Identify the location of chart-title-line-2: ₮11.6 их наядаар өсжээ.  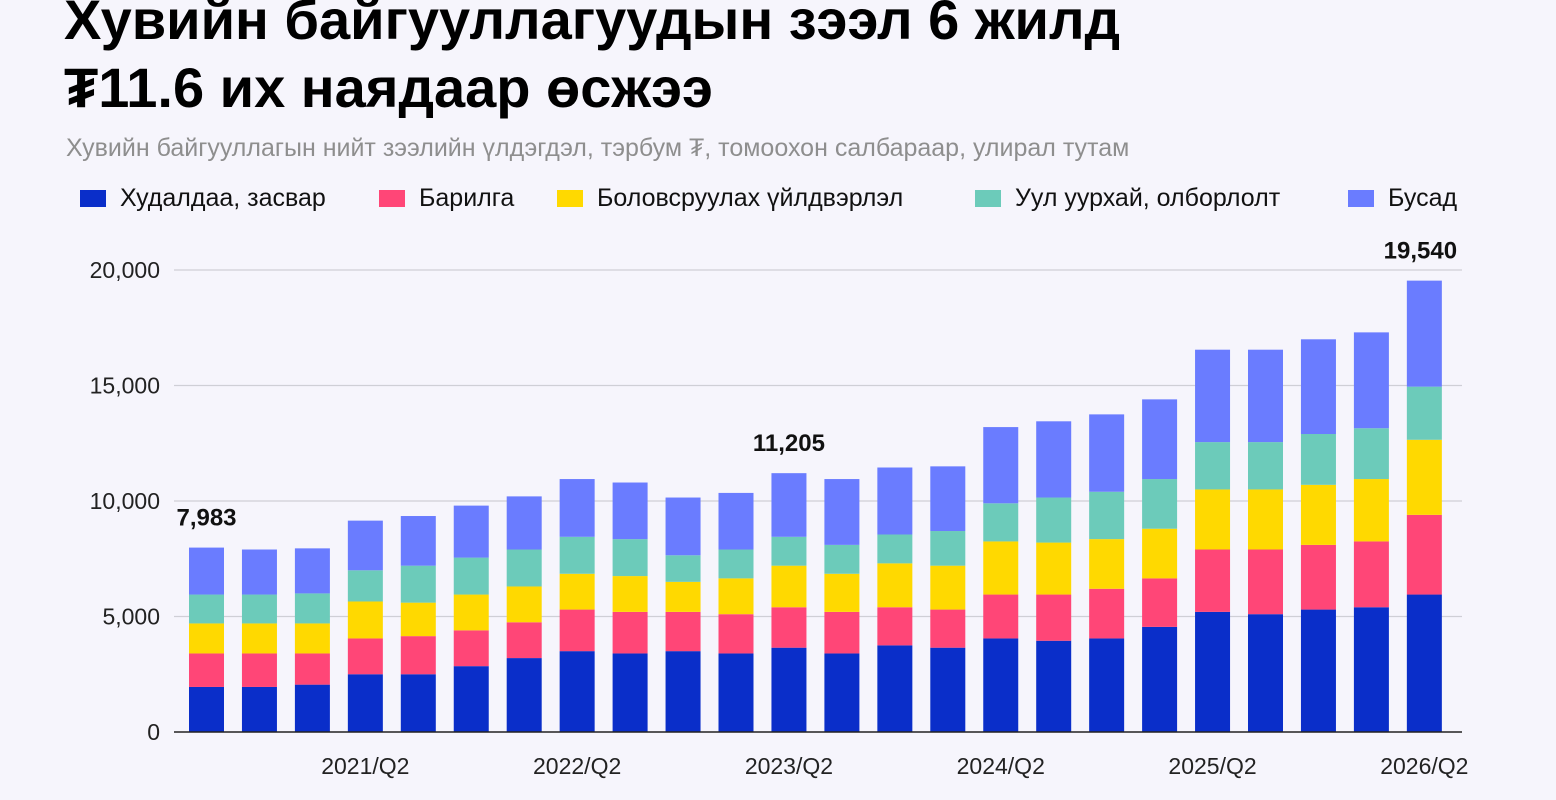
(388, 87).